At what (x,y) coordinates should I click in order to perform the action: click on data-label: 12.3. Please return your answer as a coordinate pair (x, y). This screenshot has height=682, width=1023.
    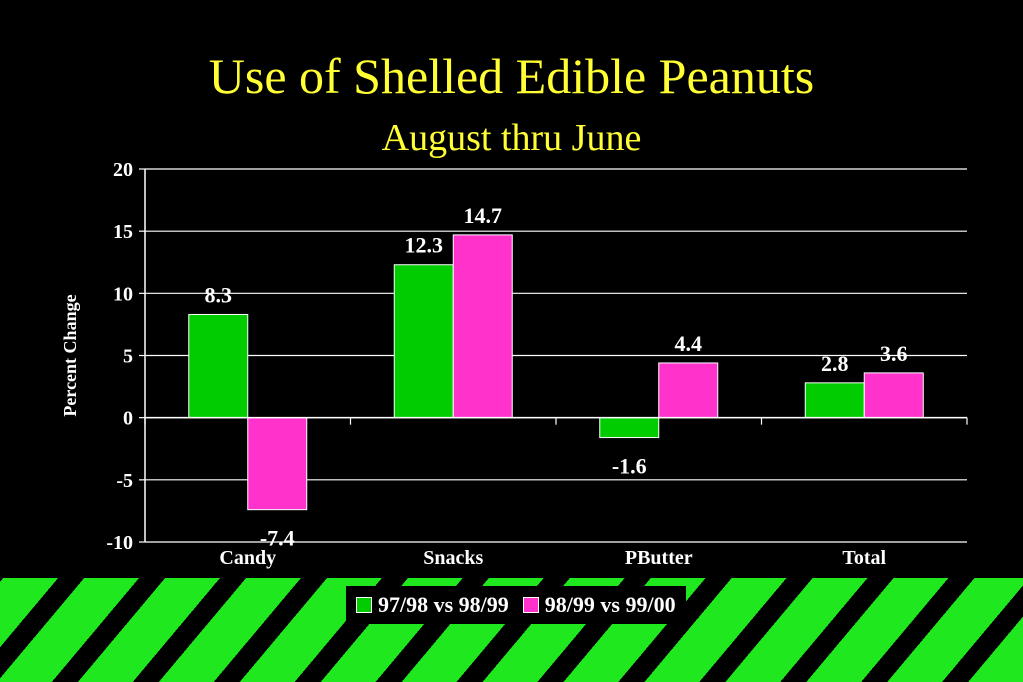
    Looking at the image, I should click on (424, 245).